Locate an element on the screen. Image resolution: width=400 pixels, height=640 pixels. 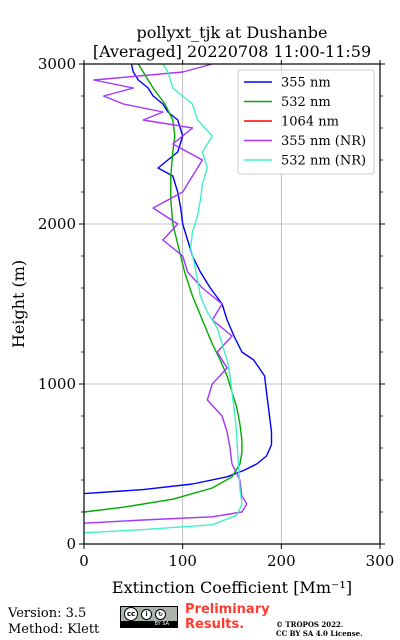
cc-license-badge: cc i ↻ BY SA is located at coordinates (149, 617).